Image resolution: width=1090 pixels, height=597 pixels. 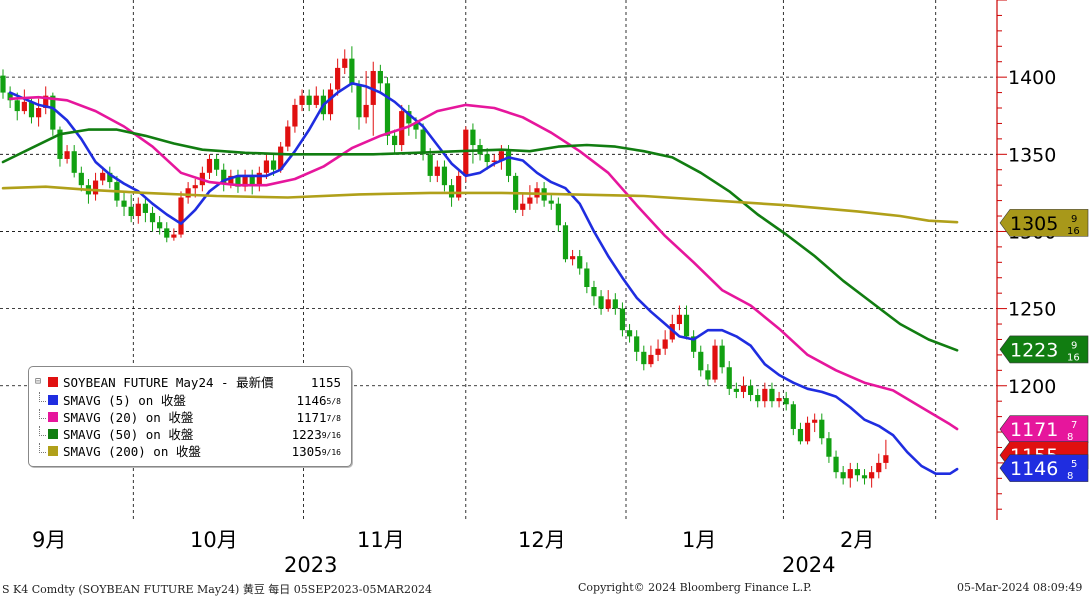 What do you see at coordinates (316, 451) in the screenshot?
I see `legend-value: 13059/16` at bounding box center [316, 451].